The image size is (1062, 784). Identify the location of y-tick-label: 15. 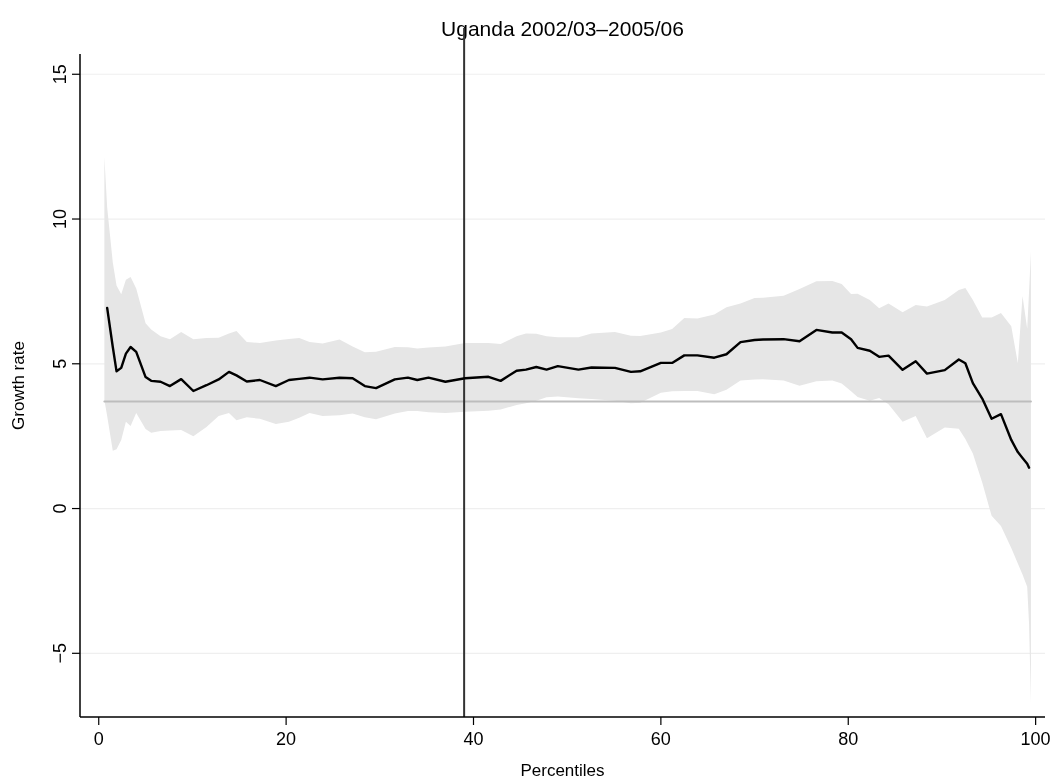
(60, 74).